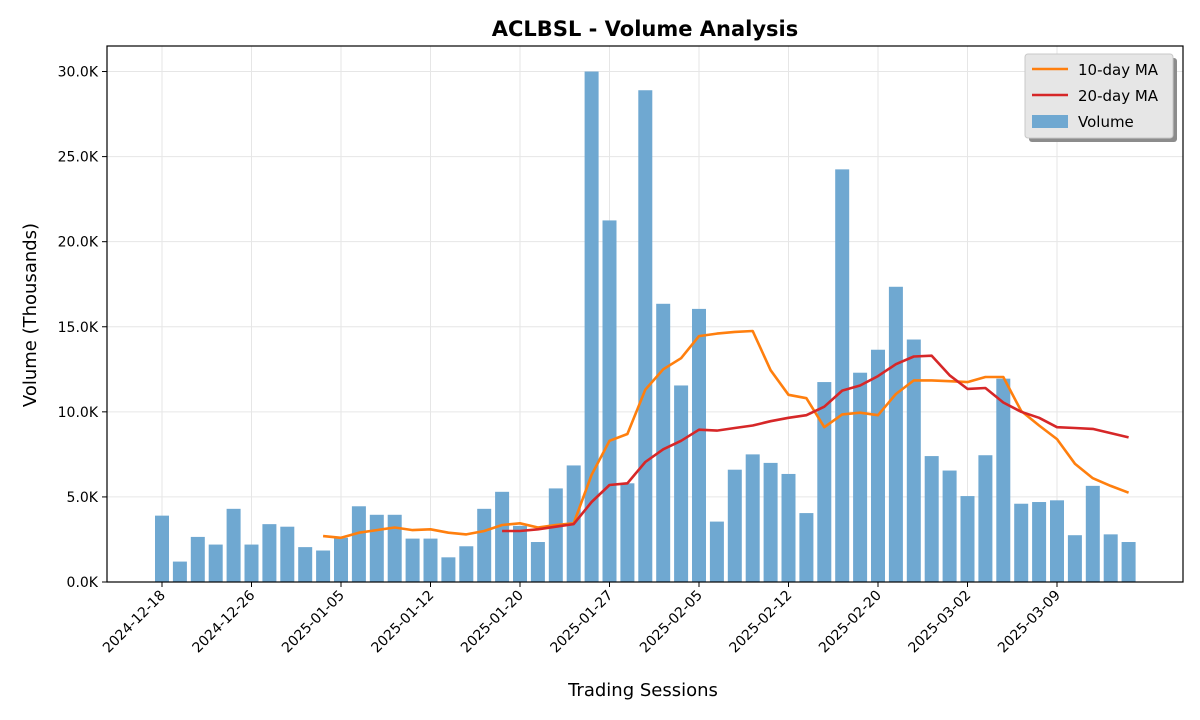 Image resolution: width=1200 pixels, height=720 pixels. Describe the element at coordinates (642, 690) in the screenshot. I see `x-axis-title: Trading Sessions` at that location.